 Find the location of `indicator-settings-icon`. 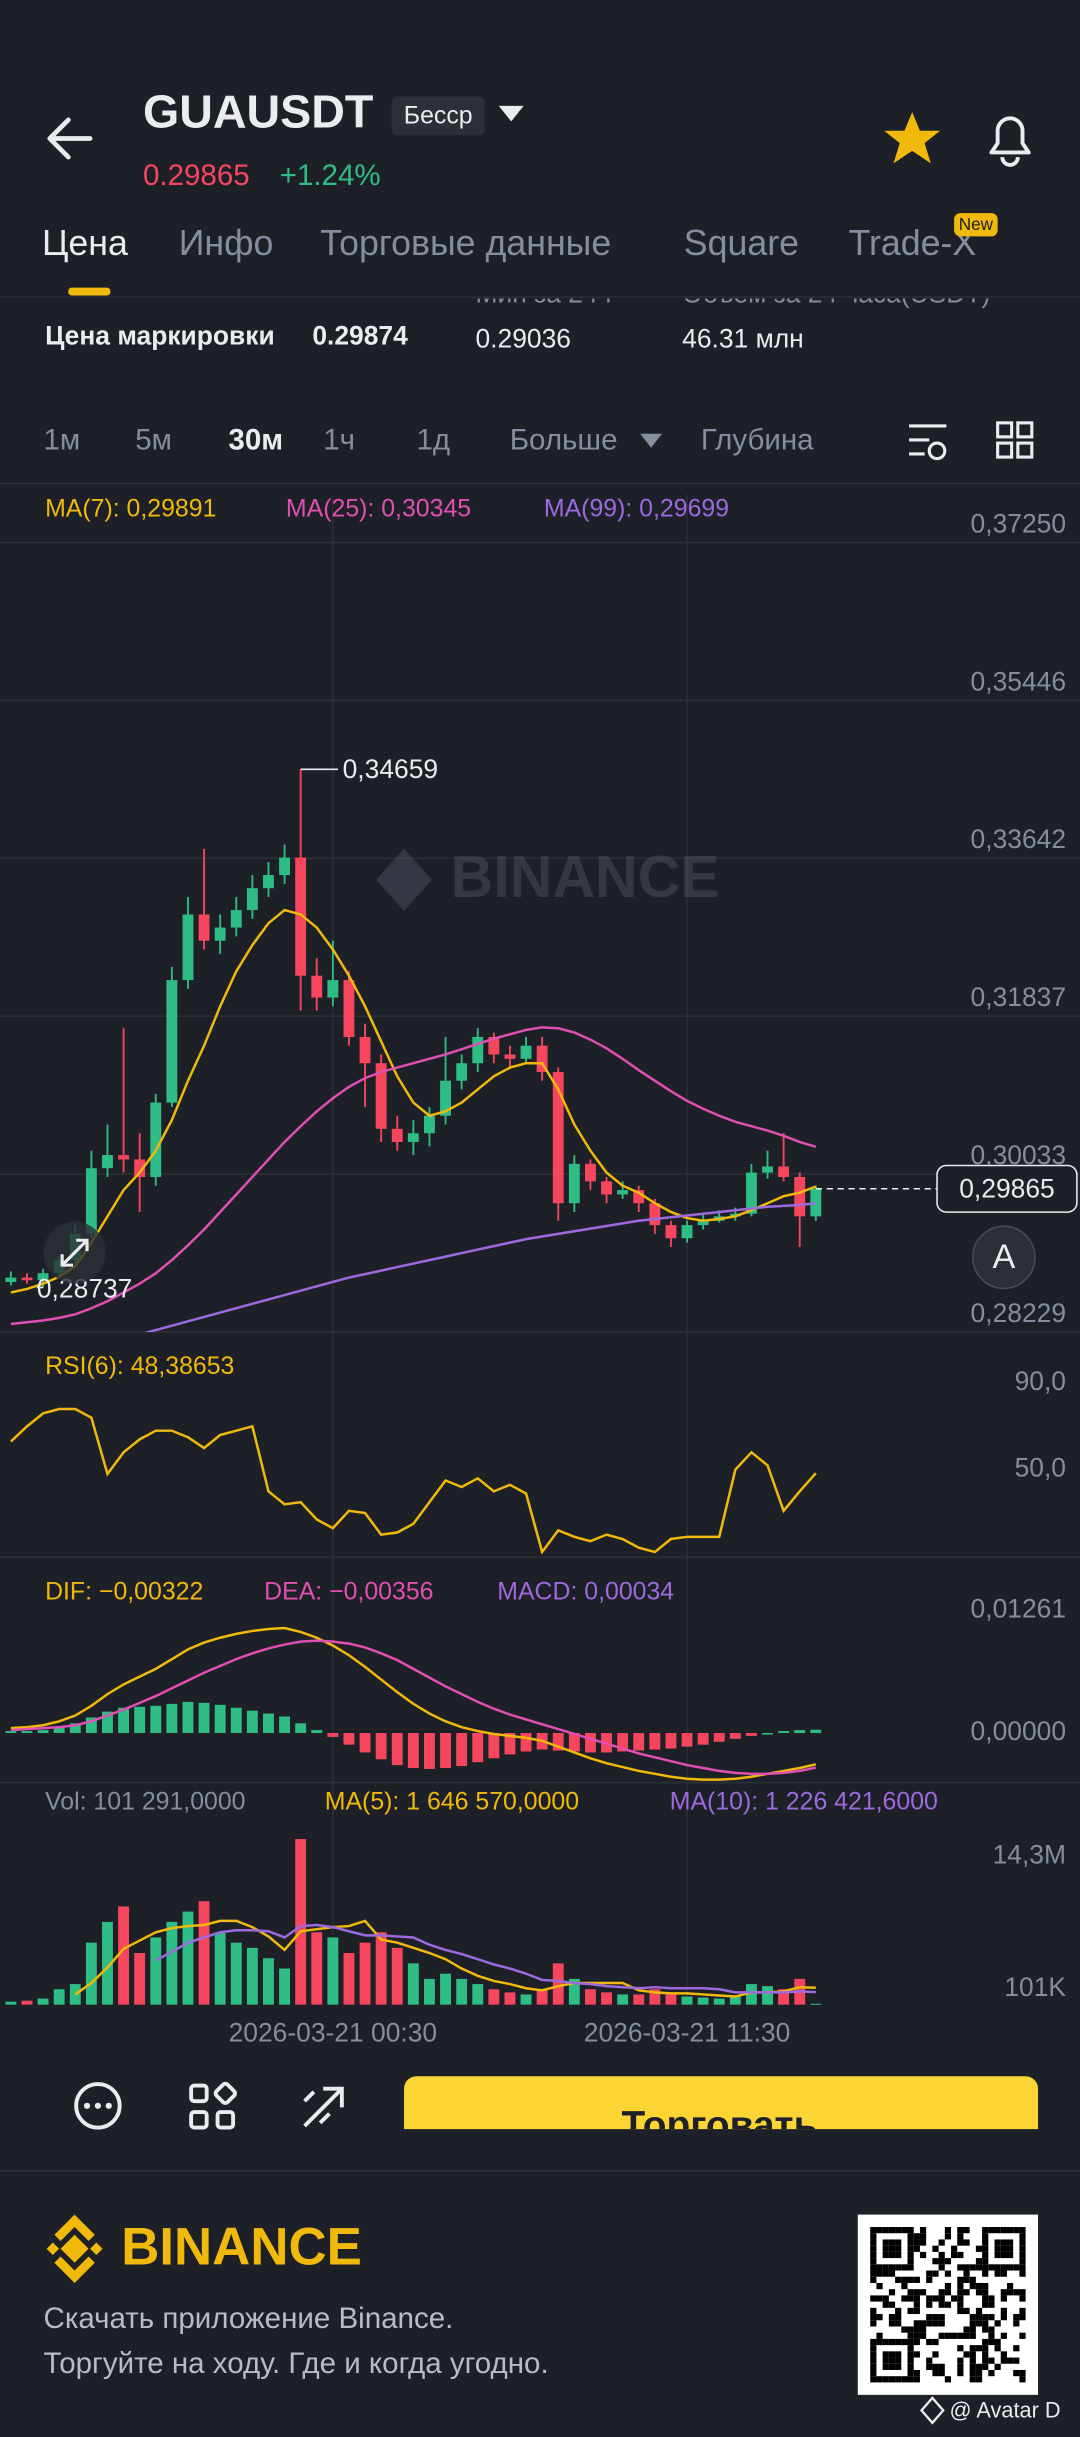

indicator-settings-icon is located at coordinates (928, 442).